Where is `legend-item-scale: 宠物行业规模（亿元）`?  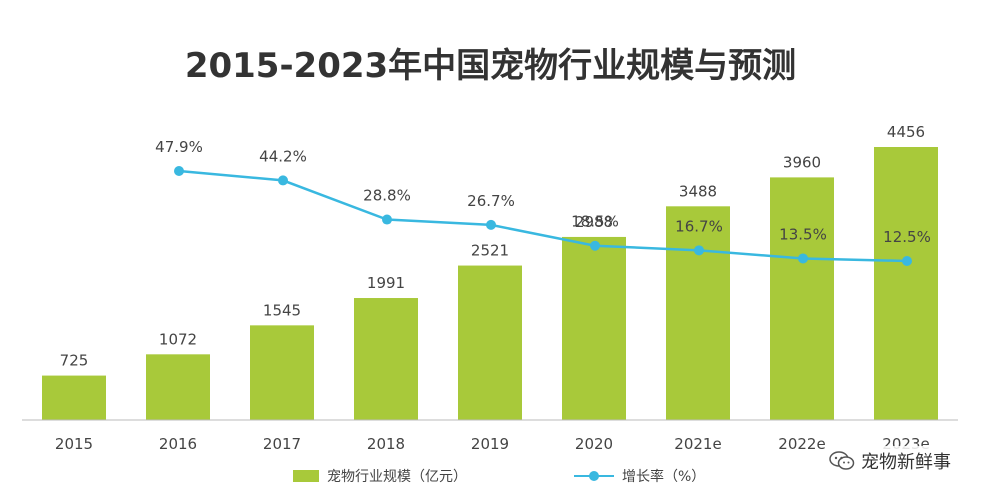
legend-item-scale: 宠物行业规模（亿元） is located at coordinates (380, 476).